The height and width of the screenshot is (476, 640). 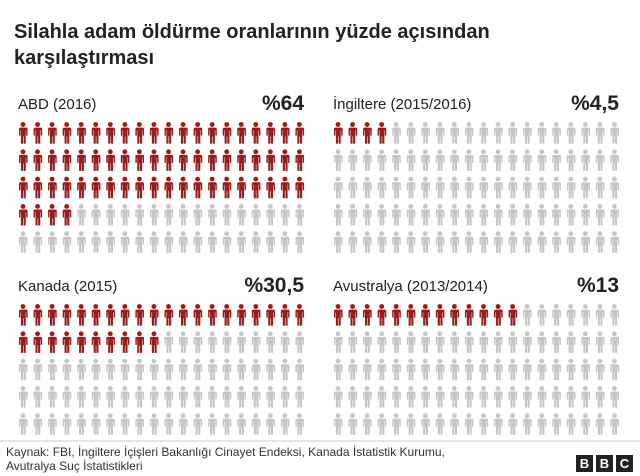 What do you see at coordinates (402, 104) in the screenshot?
I see `panel-title: İngiltere (2015/2016)` at bounding box center [402, 104].